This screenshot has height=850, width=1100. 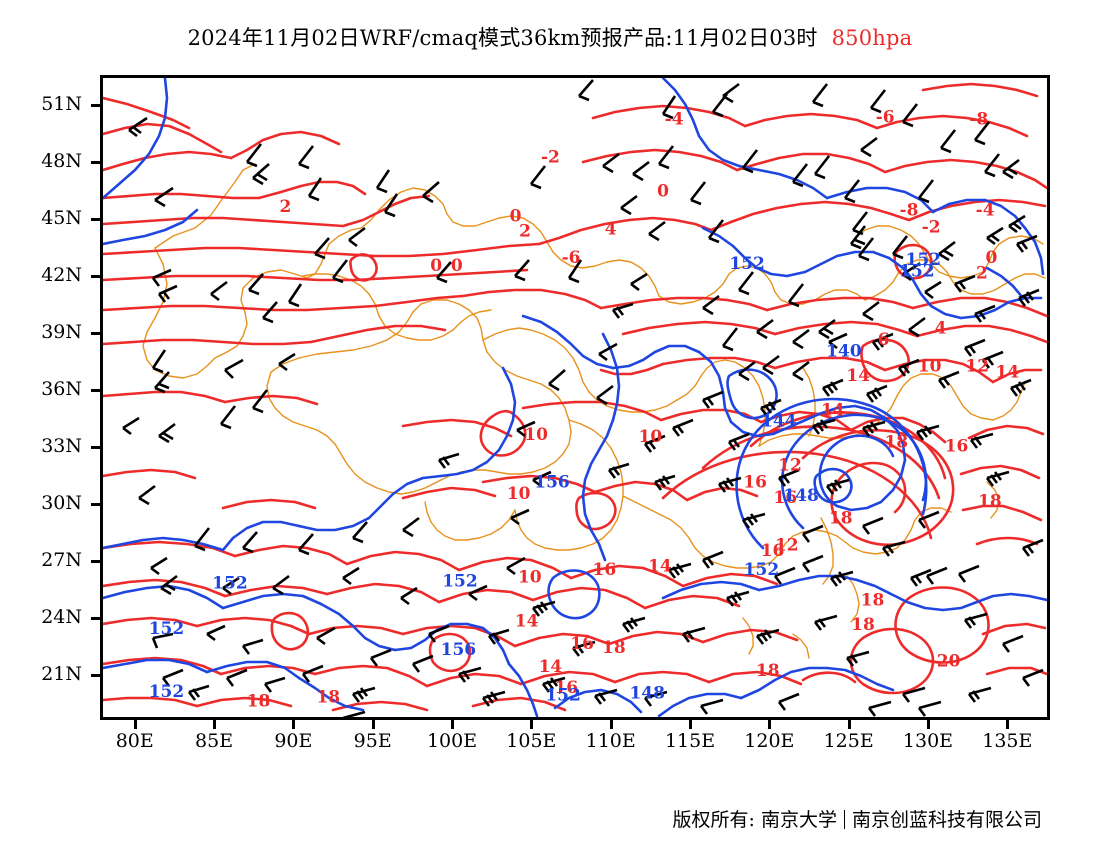 I want to click on title-main-text: 2024年11月02日WRF/cmaq模式36km预报产品:11月02日03时, so click(x=502, y=38).